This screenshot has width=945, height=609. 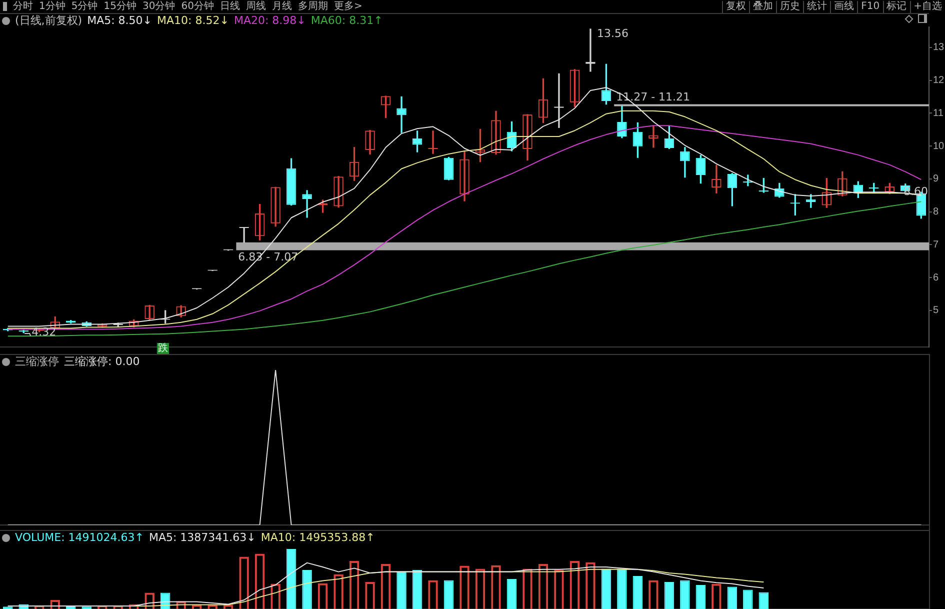 I want to click on text: +自选, so click(x=927, y=6).